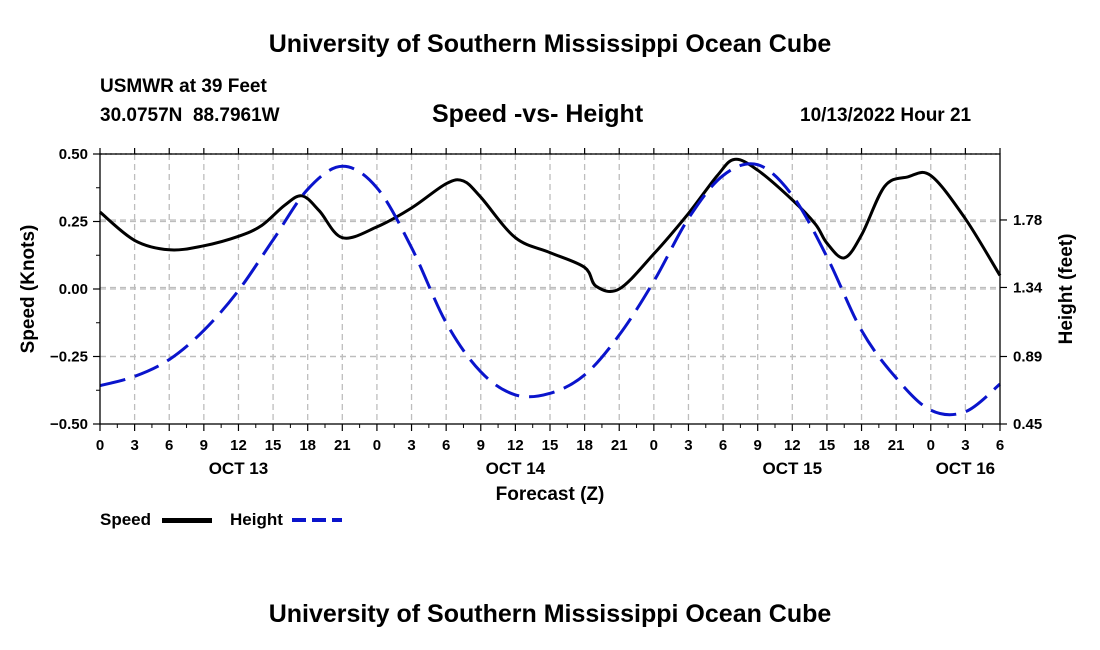  Describe the element at coordinates (239, 468) in the screenshot. I see `x-date-label: OCT 13` at that location.